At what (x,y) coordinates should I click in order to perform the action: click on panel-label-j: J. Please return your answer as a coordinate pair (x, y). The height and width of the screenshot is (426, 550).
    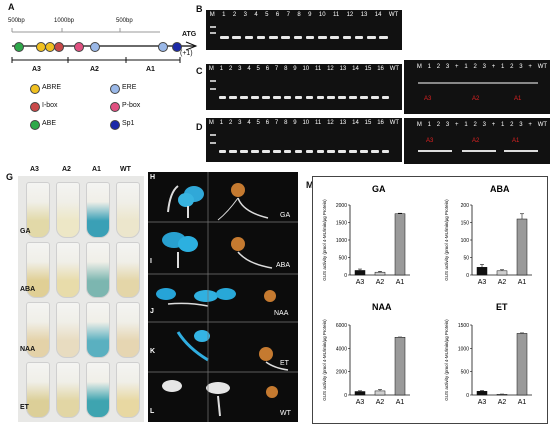
    Looking at the image, I should click on (152, 311).